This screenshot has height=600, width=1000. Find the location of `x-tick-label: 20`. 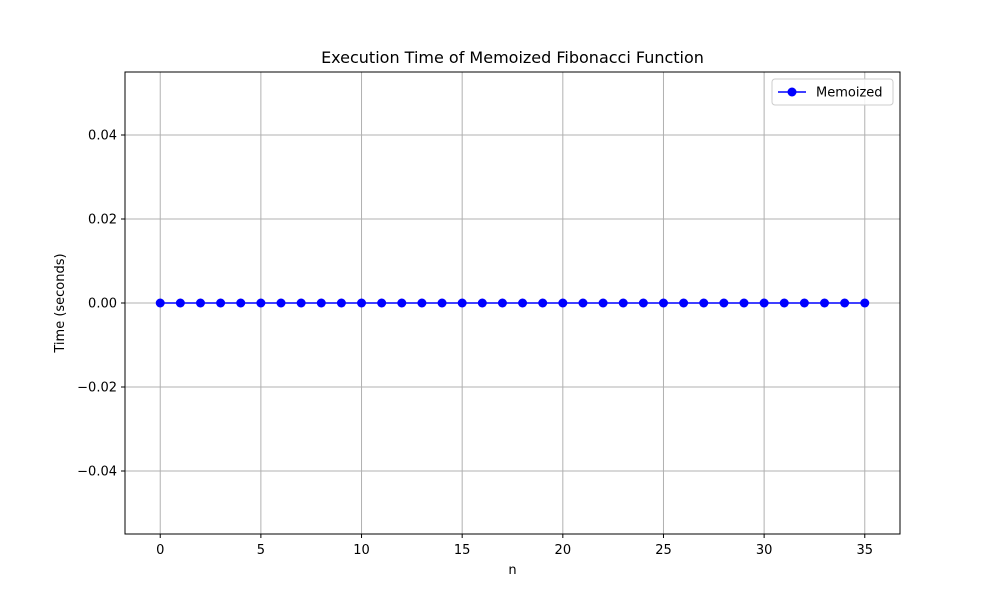

x-tick-label: 20 is located at coordinates (563, 550).